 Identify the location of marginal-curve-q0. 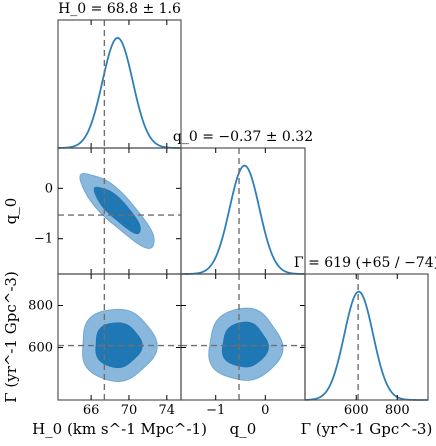
(243, 219).